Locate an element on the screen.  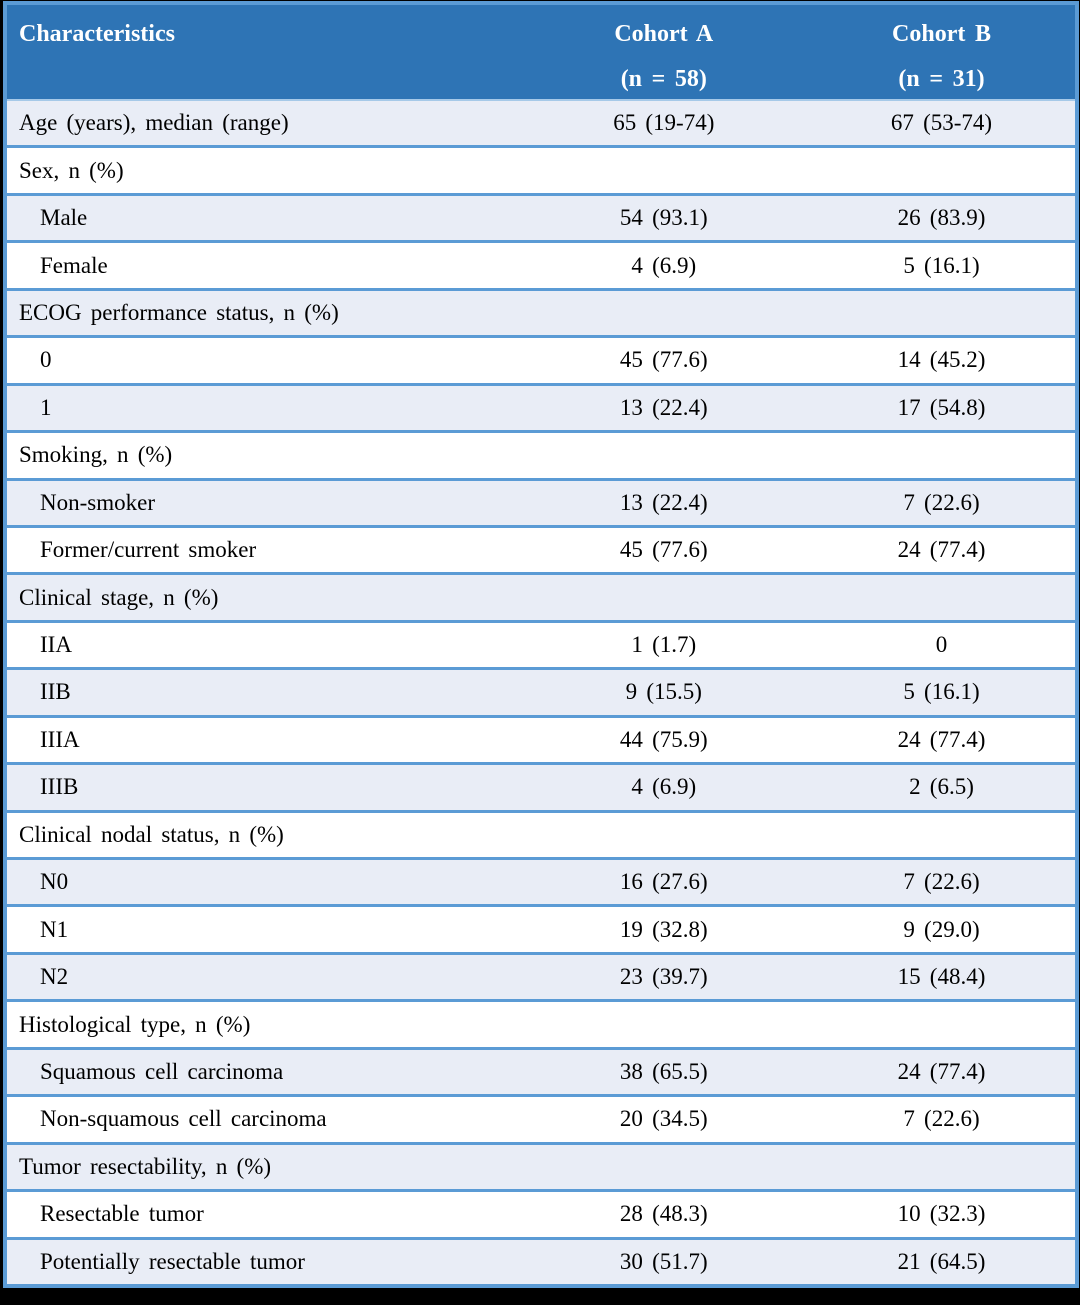
cohort-a-value: 28 (48.3) is located at coordinates (663, 1216).